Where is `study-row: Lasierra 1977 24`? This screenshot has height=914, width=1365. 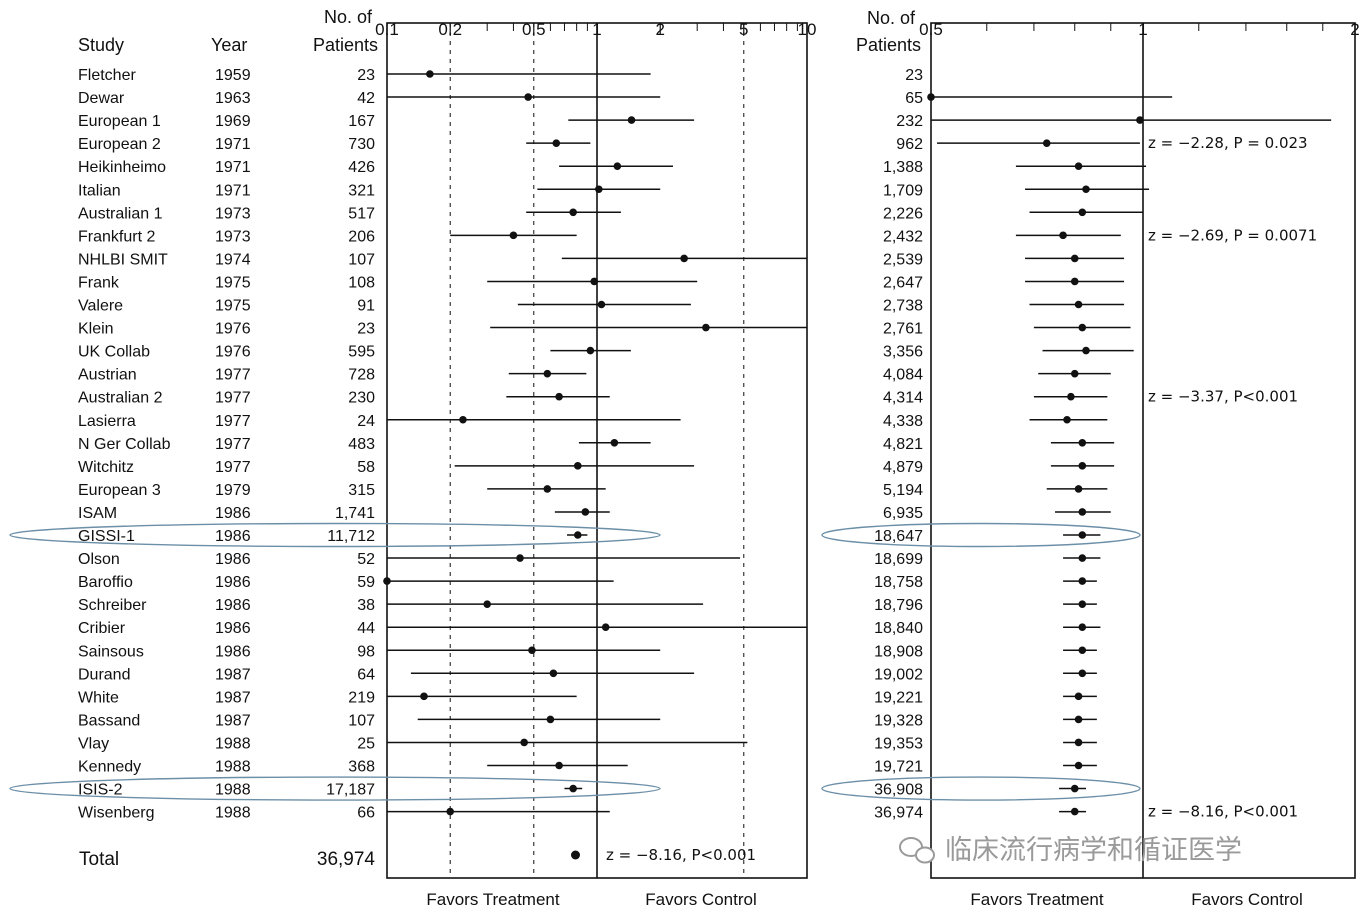
study-row: Lasierra 1977 24 is located at coordinates (379, 421).